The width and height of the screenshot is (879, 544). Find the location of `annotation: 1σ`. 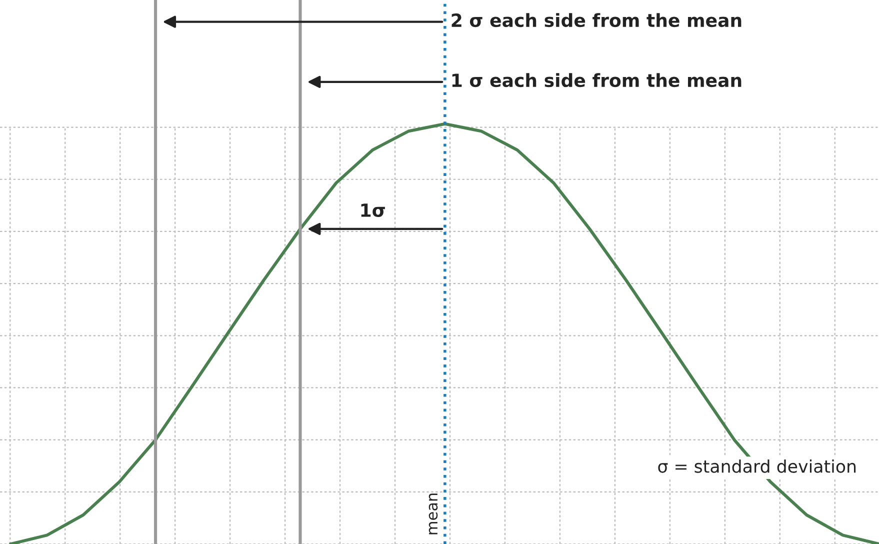

annotation: 1σ is located at coordinates (373, 211).